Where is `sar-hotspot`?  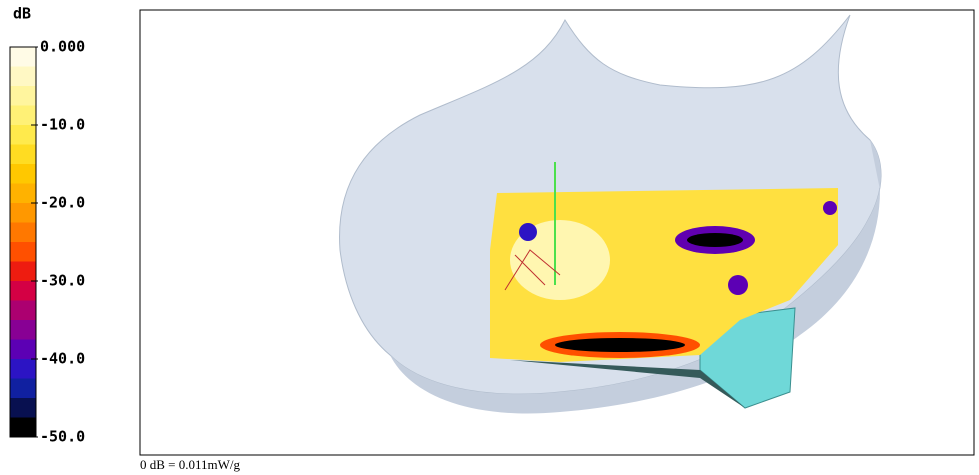
sar-hotspot is located at coordinates (560, 260).